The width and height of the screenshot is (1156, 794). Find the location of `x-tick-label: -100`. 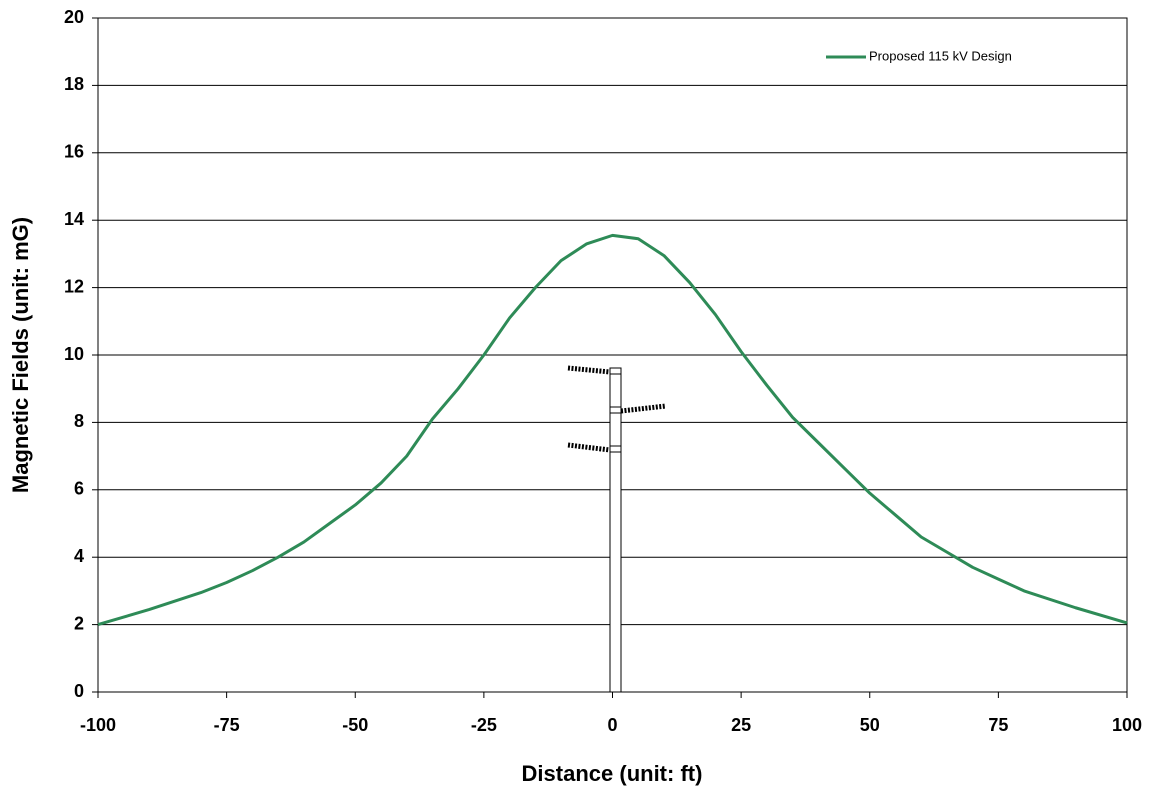

x-tick-label: -100 is located at coordinates (98, 725).